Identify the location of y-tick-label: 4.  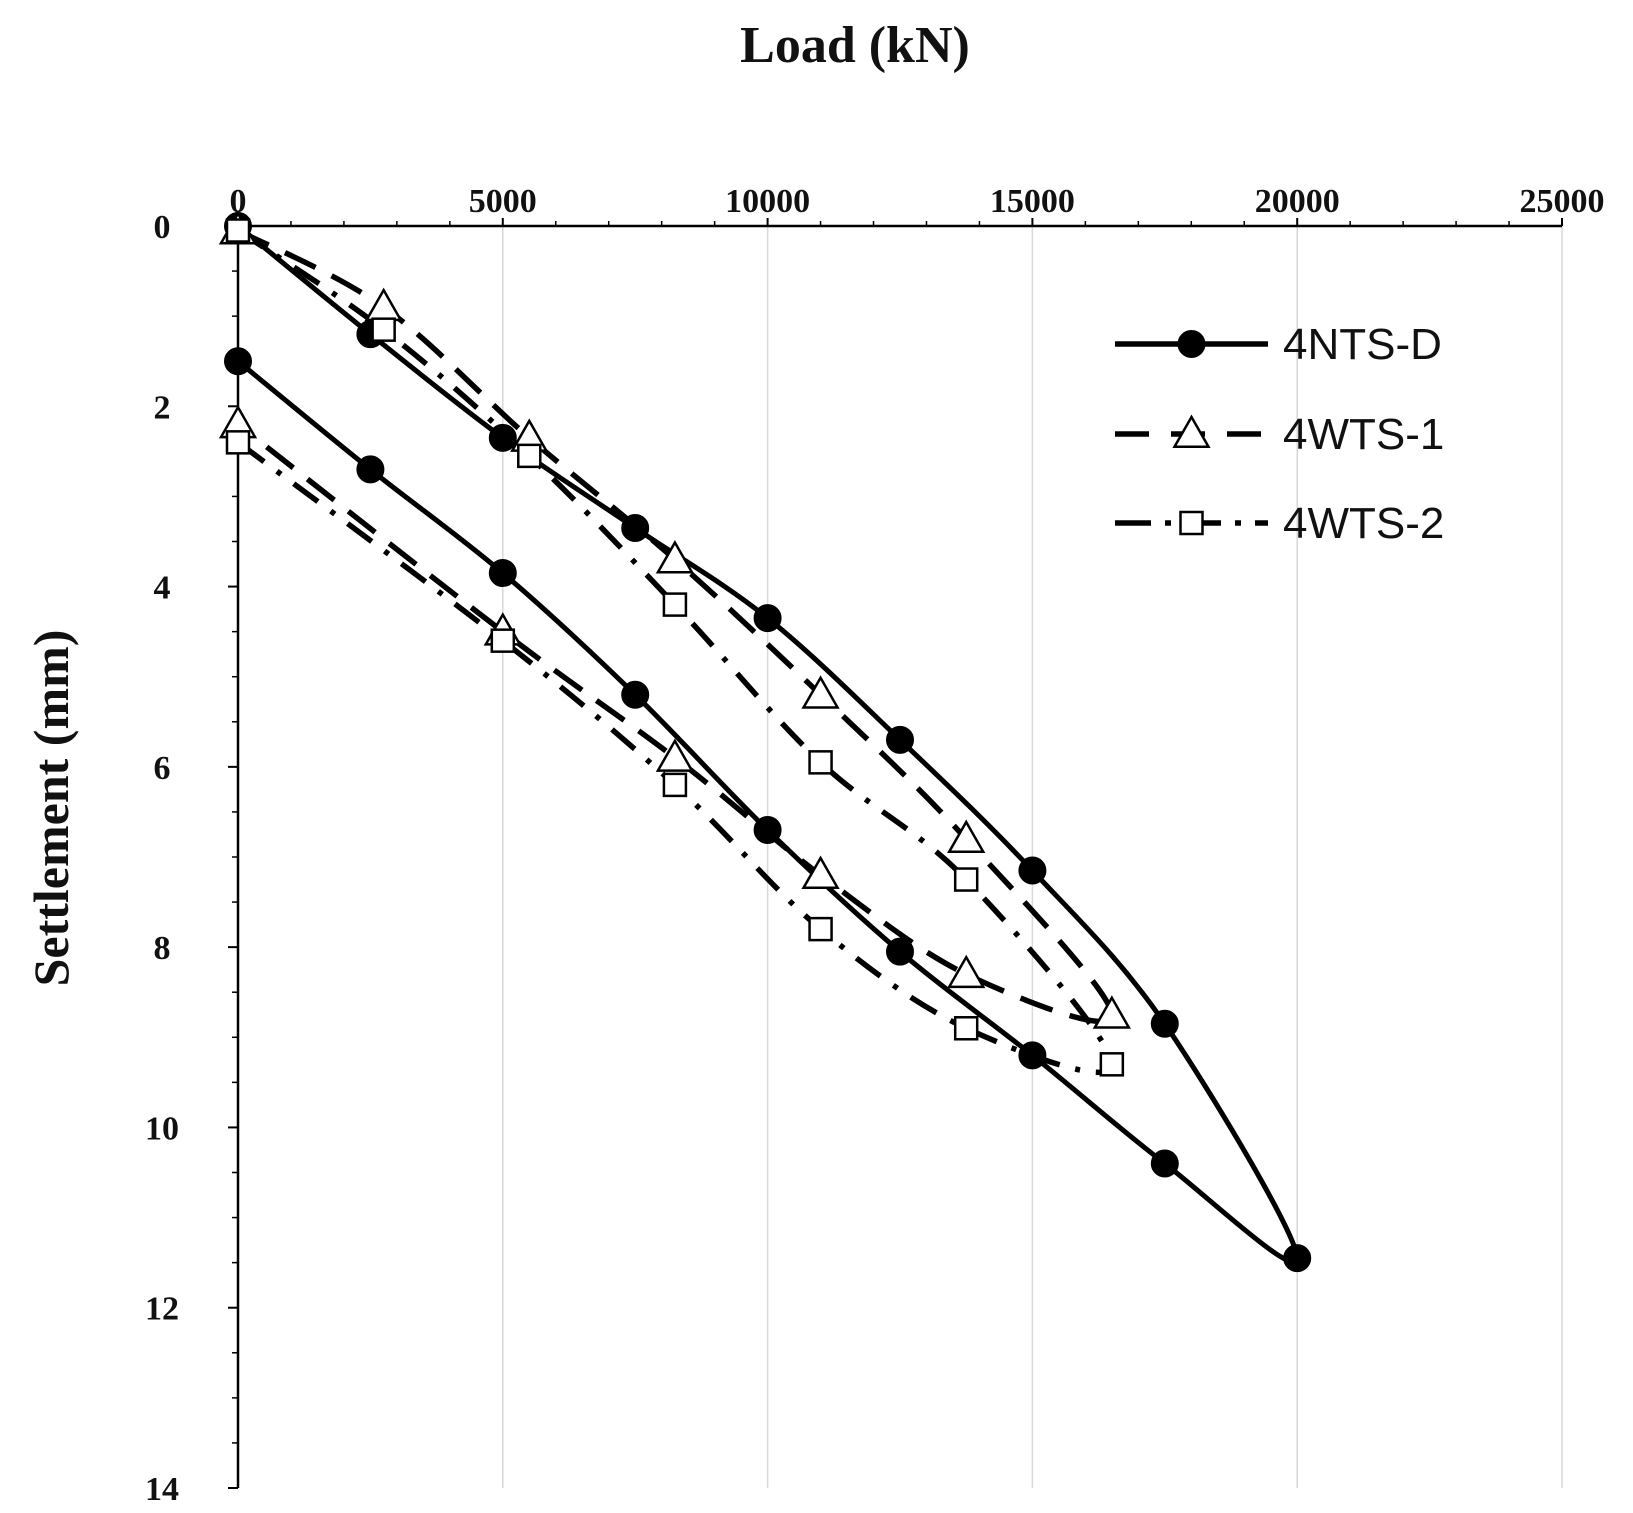
(162, 588).